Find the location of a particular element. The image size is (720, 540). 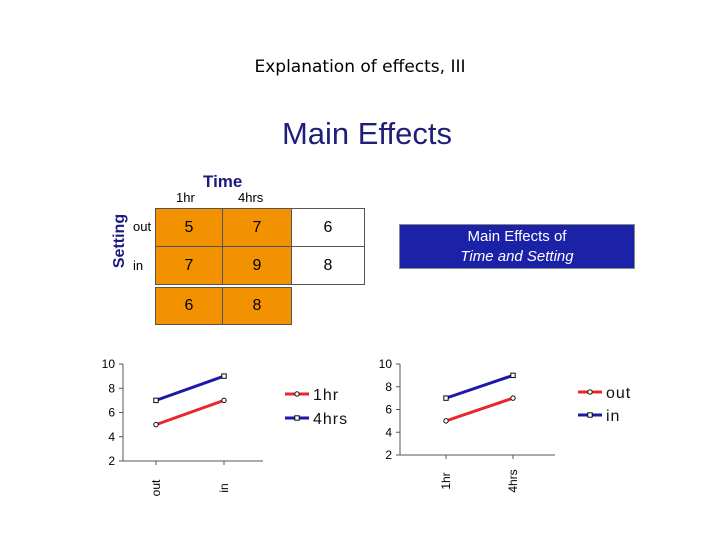

c2-series-line-in is located at coordinates (479, 386).